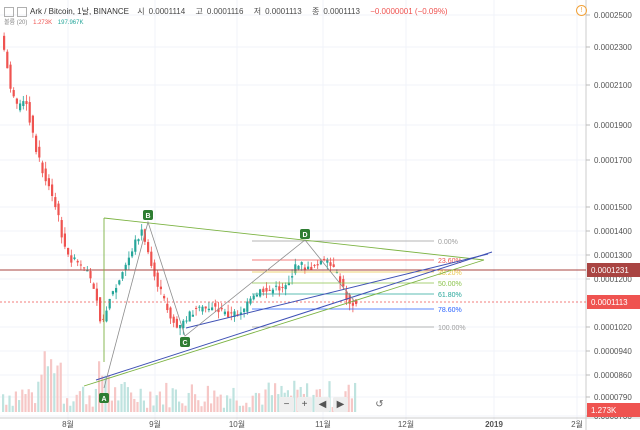 The image size is (640, 430). What do you see at coordinates (79, 11) in the screenshot?
I see `symbol-title: Ark / Bitcoin, 1날, BINANCE` at bounding box center [79, 11].